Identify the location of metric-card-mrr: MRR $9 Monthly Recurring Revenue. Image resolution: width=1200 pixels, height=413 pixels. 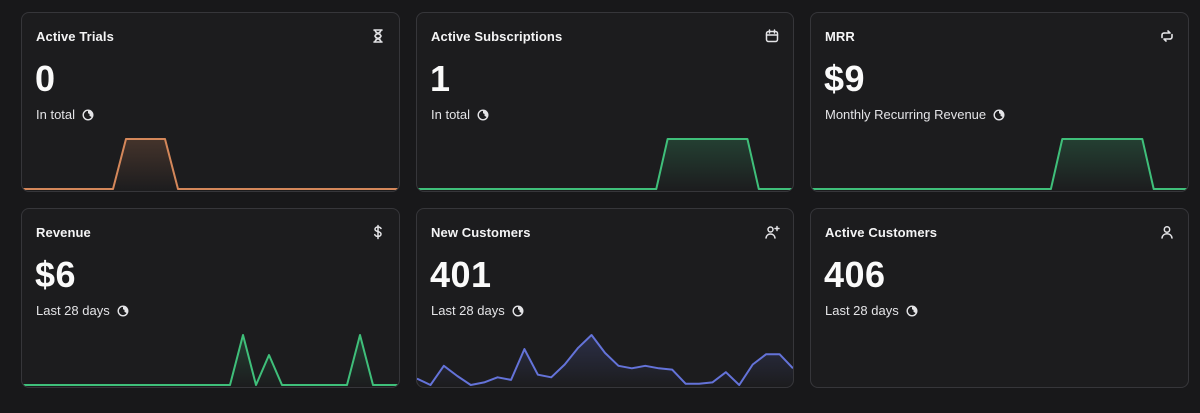
(999, 102).